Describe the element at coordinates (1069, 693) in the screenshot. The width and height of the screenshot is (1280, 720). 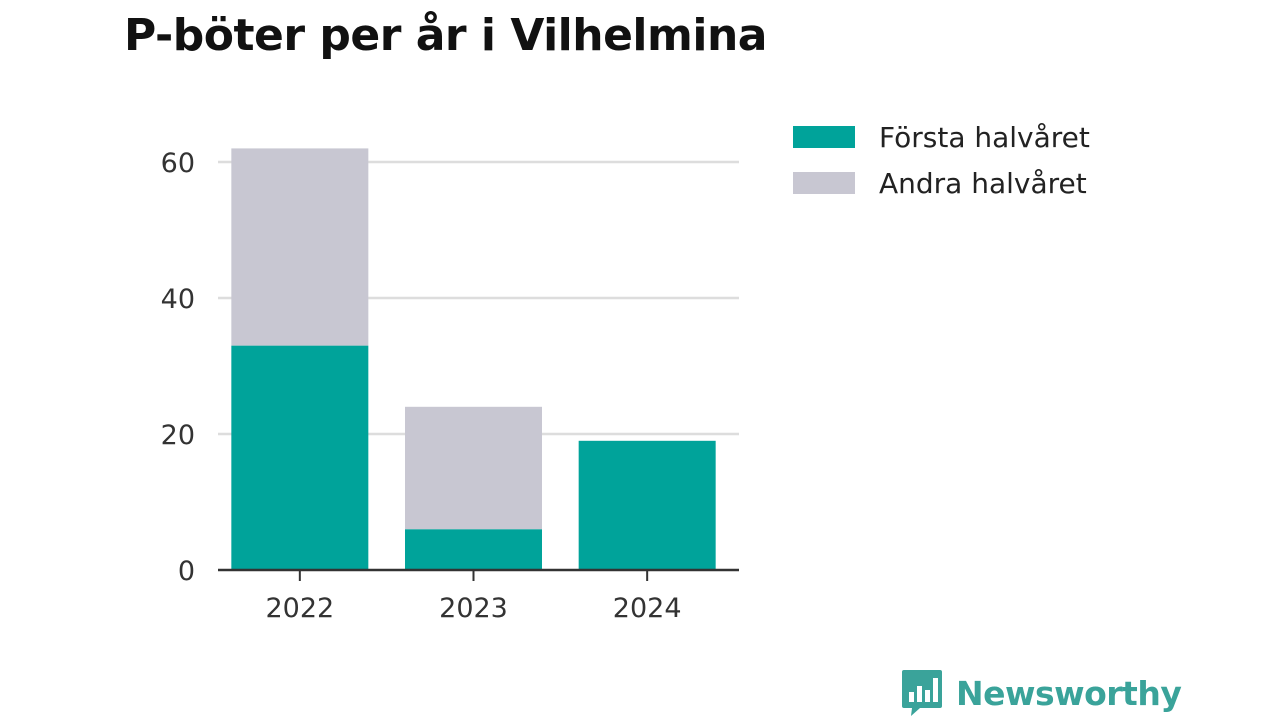
I see `brand-name: Newsworthy` at that location.